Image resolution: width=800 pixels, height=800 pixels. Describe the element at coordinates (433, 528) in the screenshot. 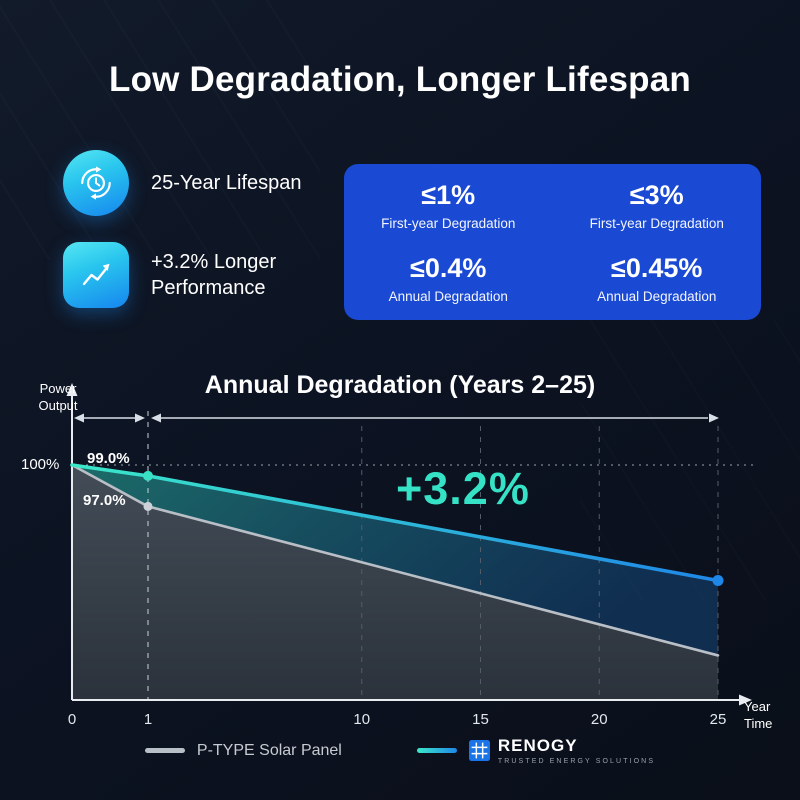

I see `data-point-markers` at that location.